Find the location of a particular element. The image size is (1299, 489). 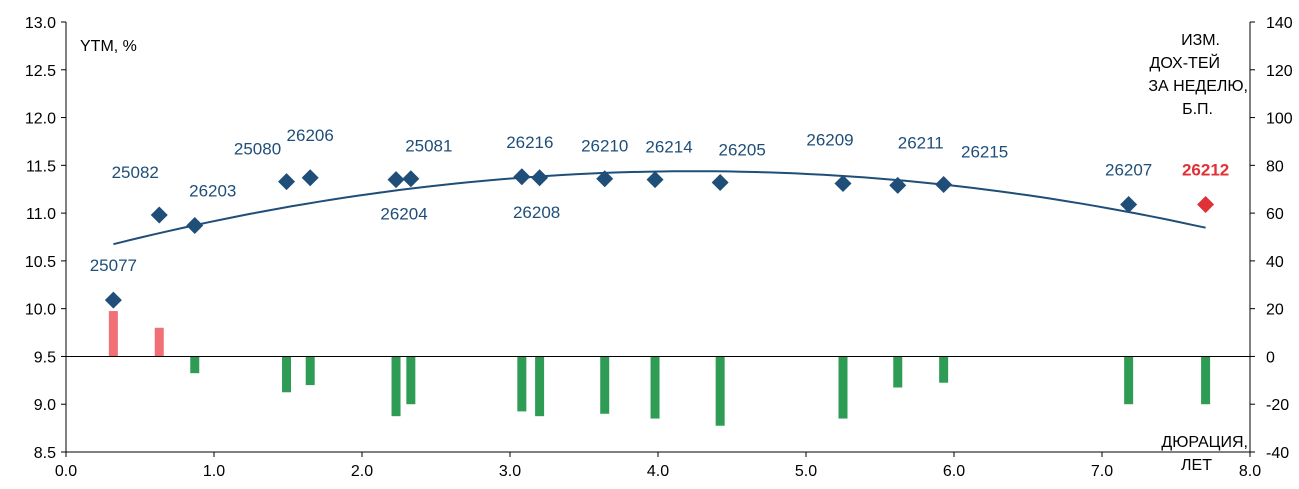

y-tick-label: 12.5 is located at coordinates (40, 71).